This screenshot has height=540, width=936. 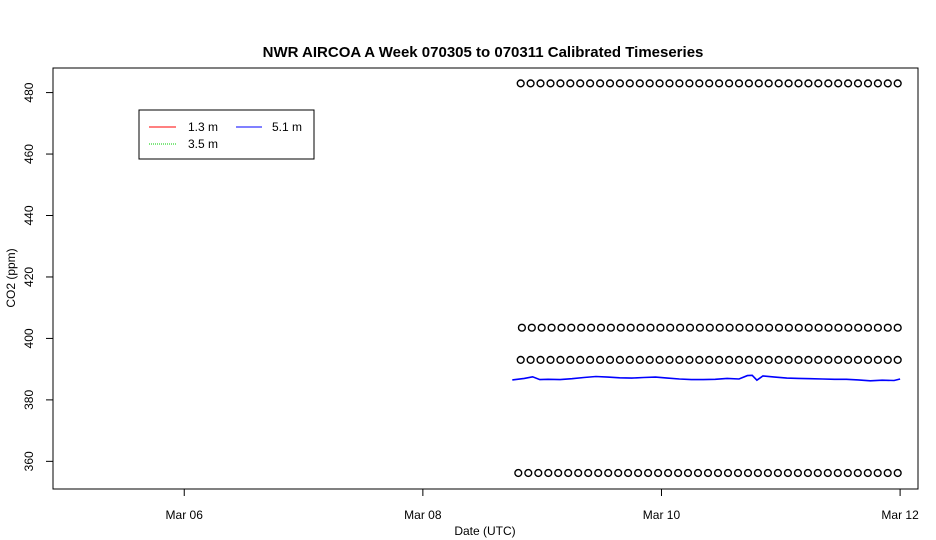 I want to click on y-tick-label: 480, so click(x=29, y=92).